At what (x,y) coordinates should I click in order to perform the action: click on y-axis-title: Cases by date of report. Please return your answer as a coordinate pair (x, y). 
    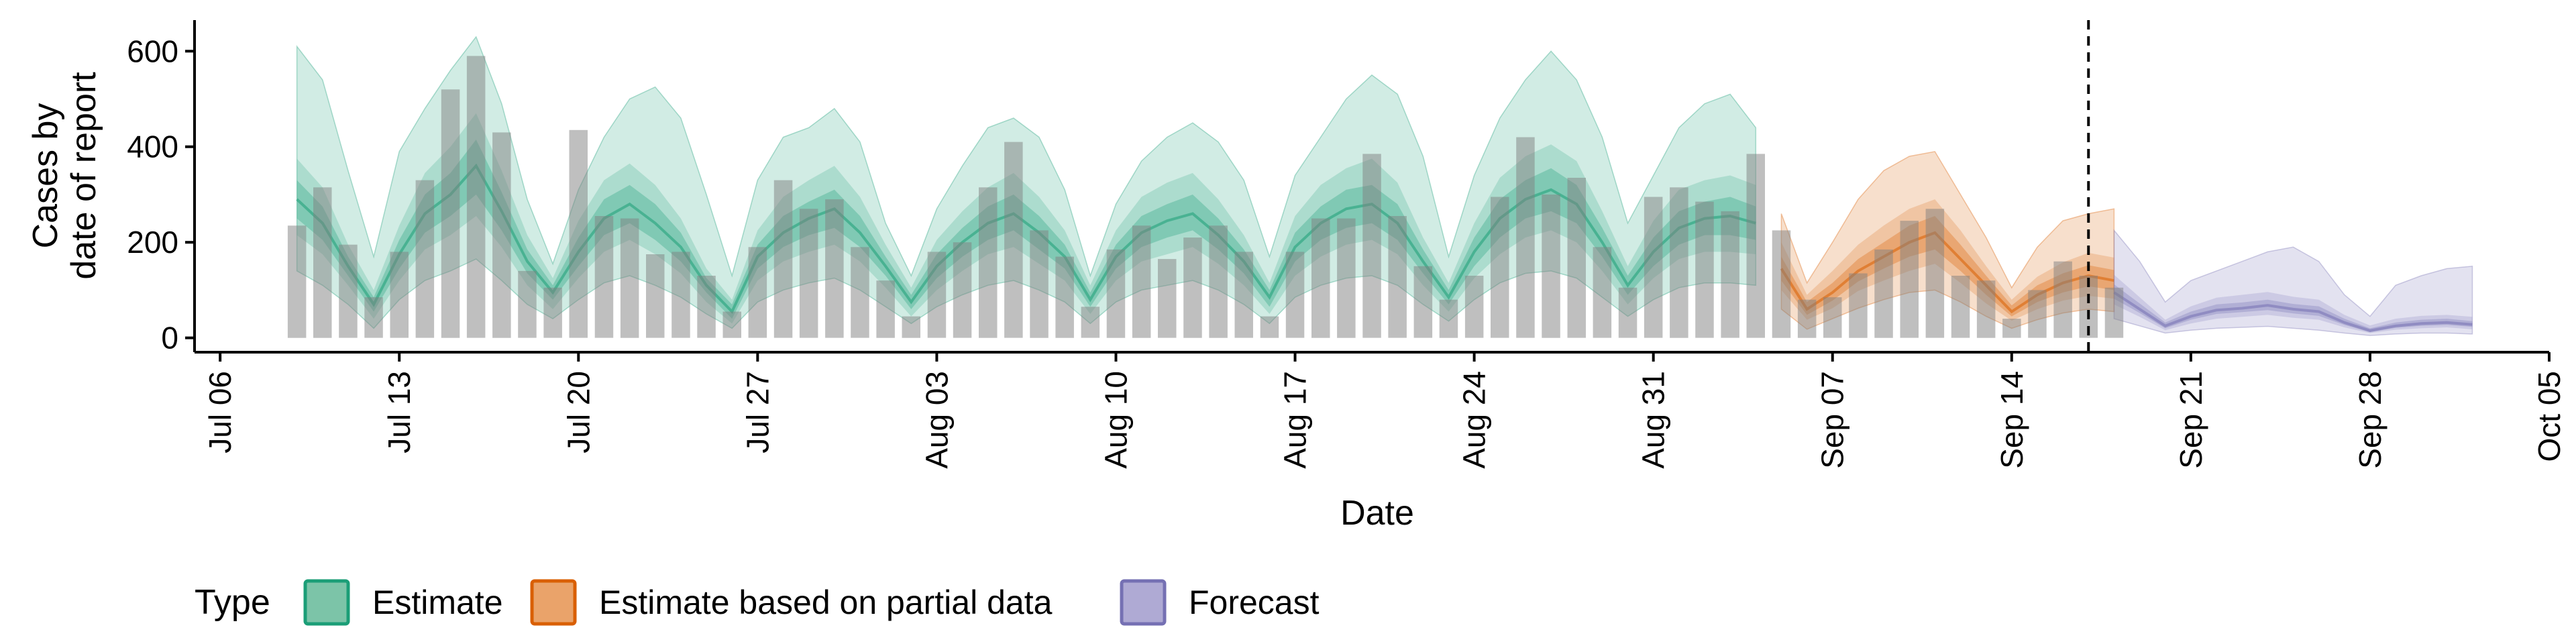
    Looking at the image, I should click on (64, 176).